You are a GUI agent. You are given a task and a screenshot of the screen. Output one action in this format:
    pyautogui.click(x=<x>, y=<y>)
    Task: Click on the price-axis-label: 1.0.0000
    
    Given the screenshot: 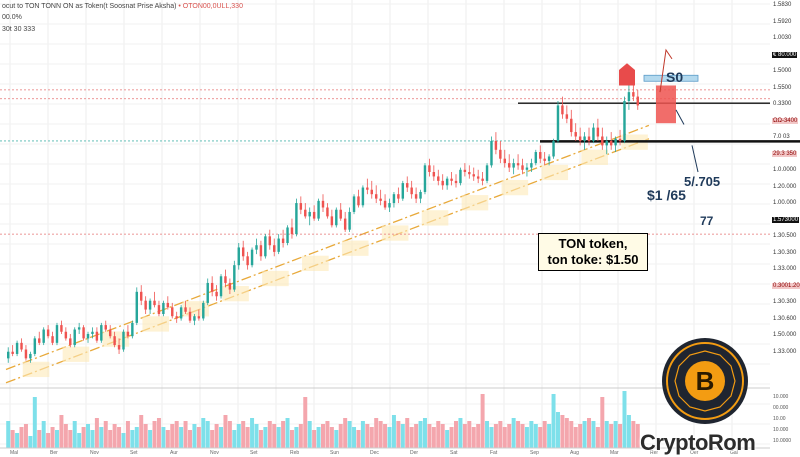 What is the action you would take?
    pyautogui.click(x=785, y=170)
    